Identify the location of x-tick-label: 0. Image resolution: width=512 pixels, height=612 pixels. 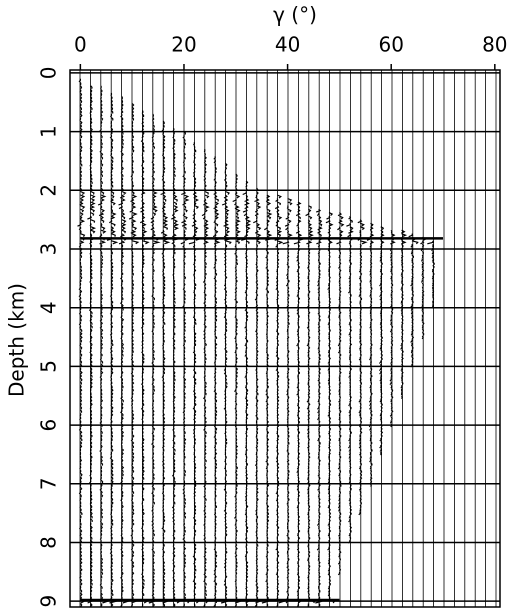
(80, 45).